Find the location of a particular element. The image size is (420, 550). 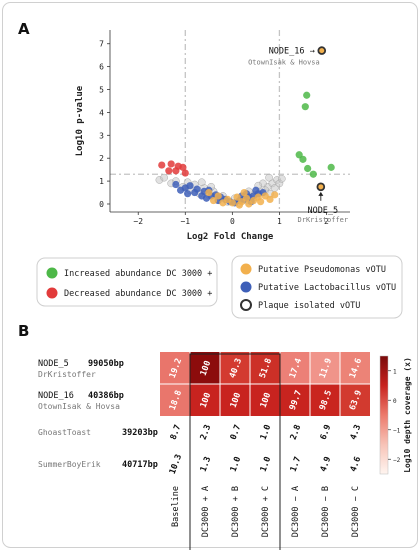

heatmap-row-size: 40386bp is located at coordinates (106, 396).